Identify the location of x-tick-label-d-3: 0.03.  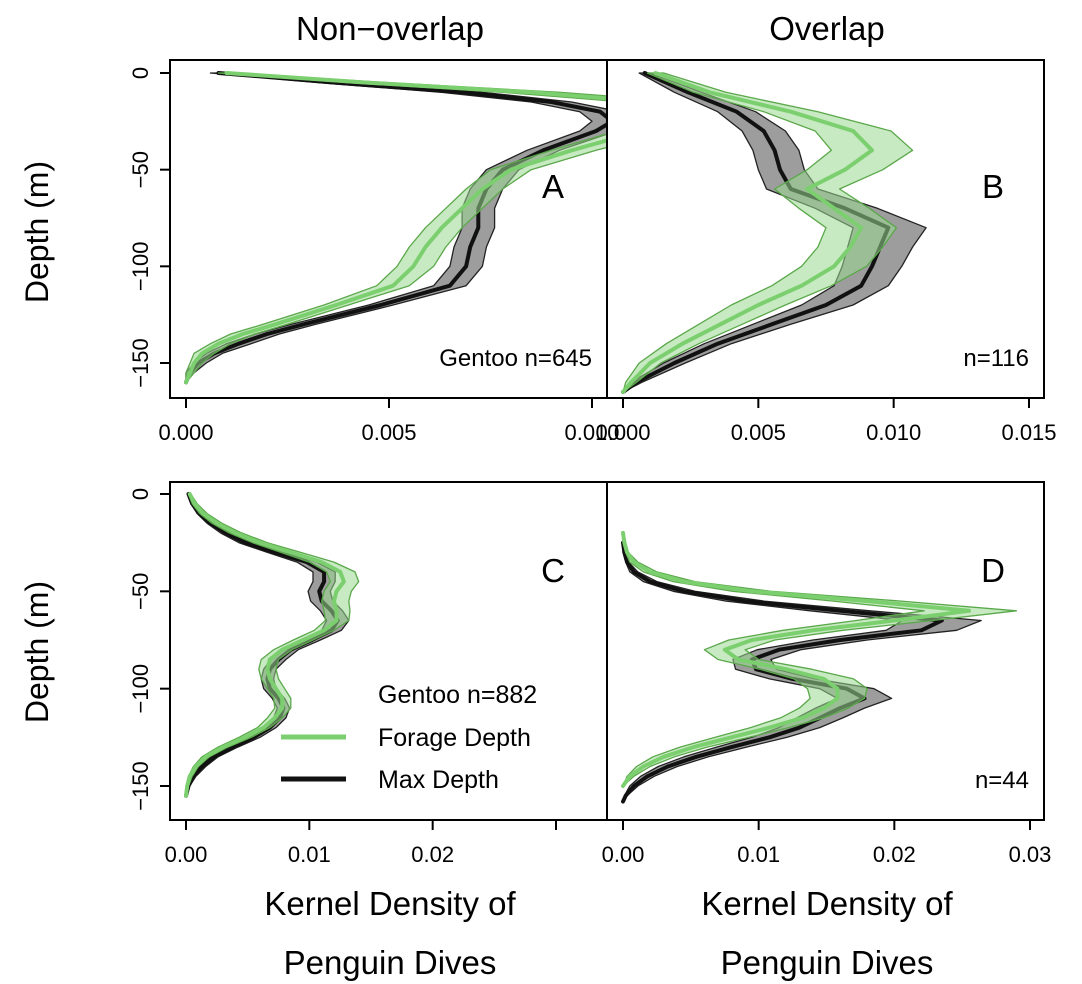
(1030, 854).